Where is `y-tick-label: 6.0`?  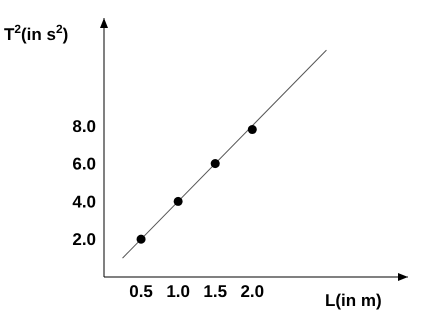
y-tick-label: 6.0 is located at coordinates (84, 164).